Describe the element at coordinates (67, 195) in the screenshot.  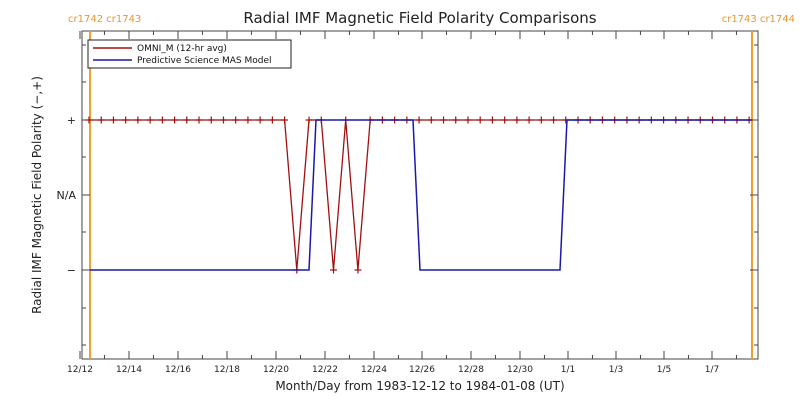
I see `y-tick-label: N/A` at that location.